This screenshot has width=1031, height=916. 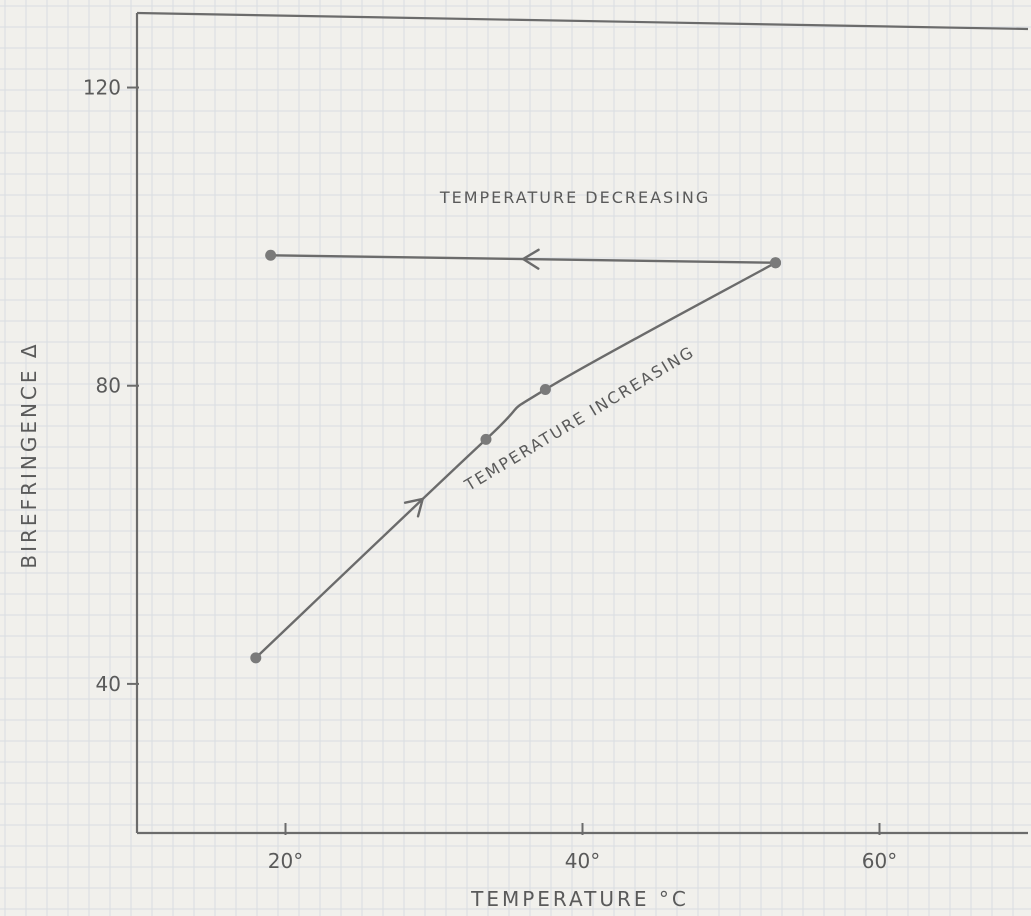 What do you see at coordinates (582, 861) in the screenshot?
I see `x-tick-label: 40°` at bounding box center [582, 861].